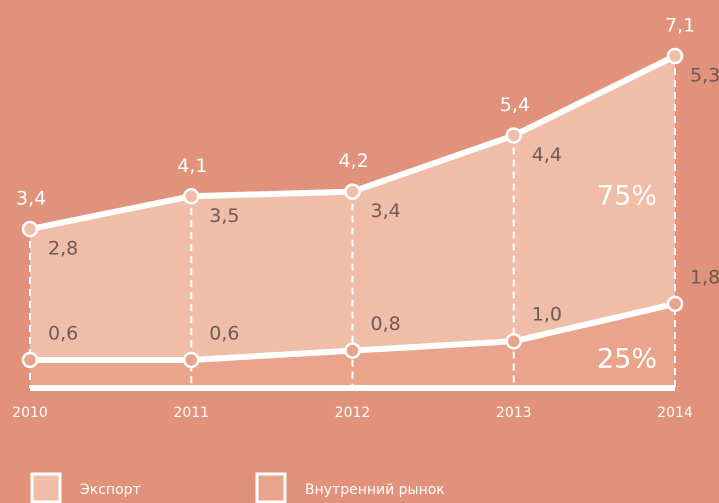  I want to click on total-label: 4,1, so click(192, 166).